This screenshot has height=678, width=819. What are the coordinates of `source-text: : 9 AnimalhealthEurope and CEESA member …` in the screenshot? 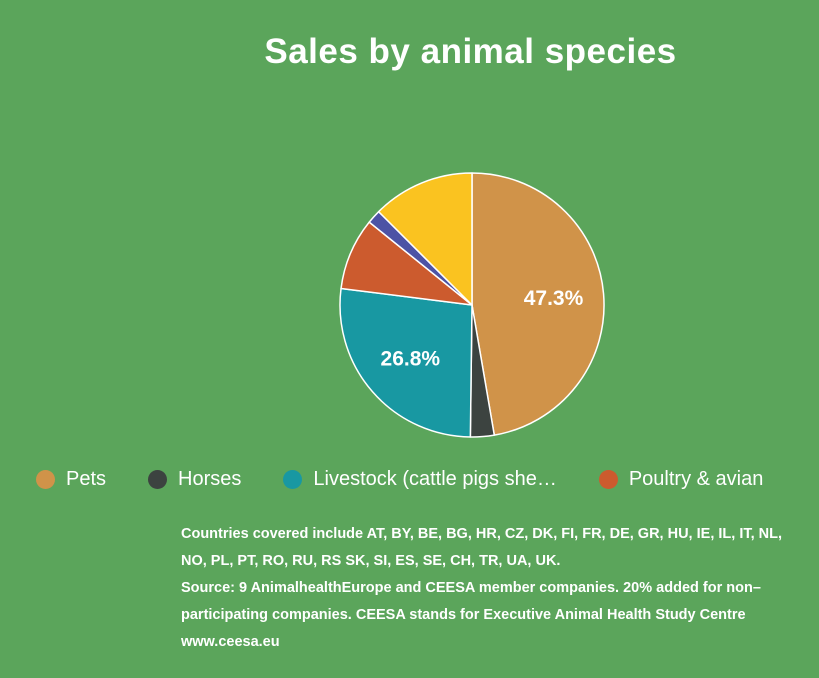 It's located at (471, 601).